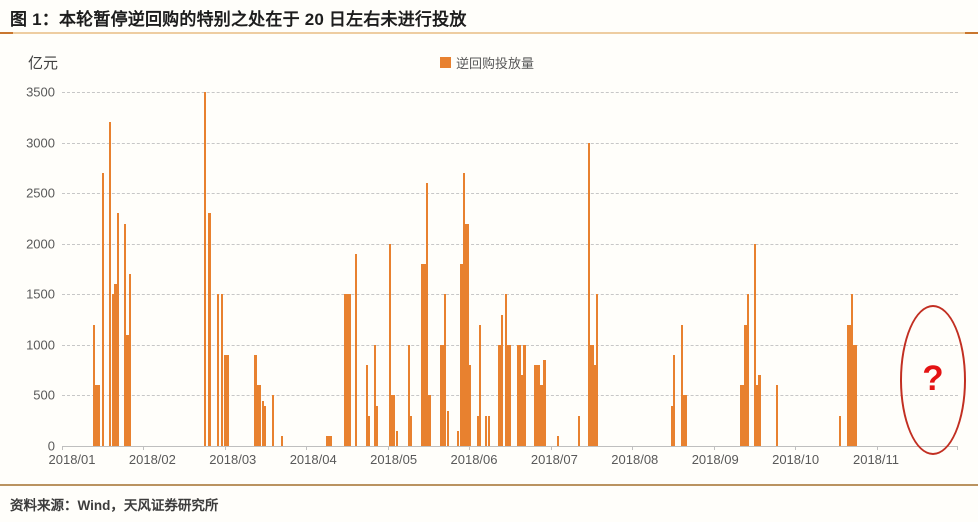  I want to click on y-axis-unit-label: 亿元, so click(43, 63).